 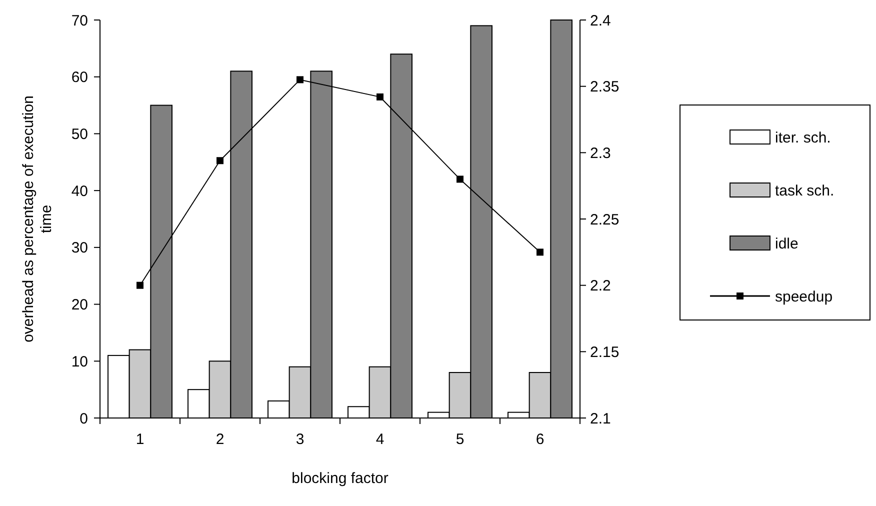 I want to click on x-tick-label: 2, so click(x=220, y=439).